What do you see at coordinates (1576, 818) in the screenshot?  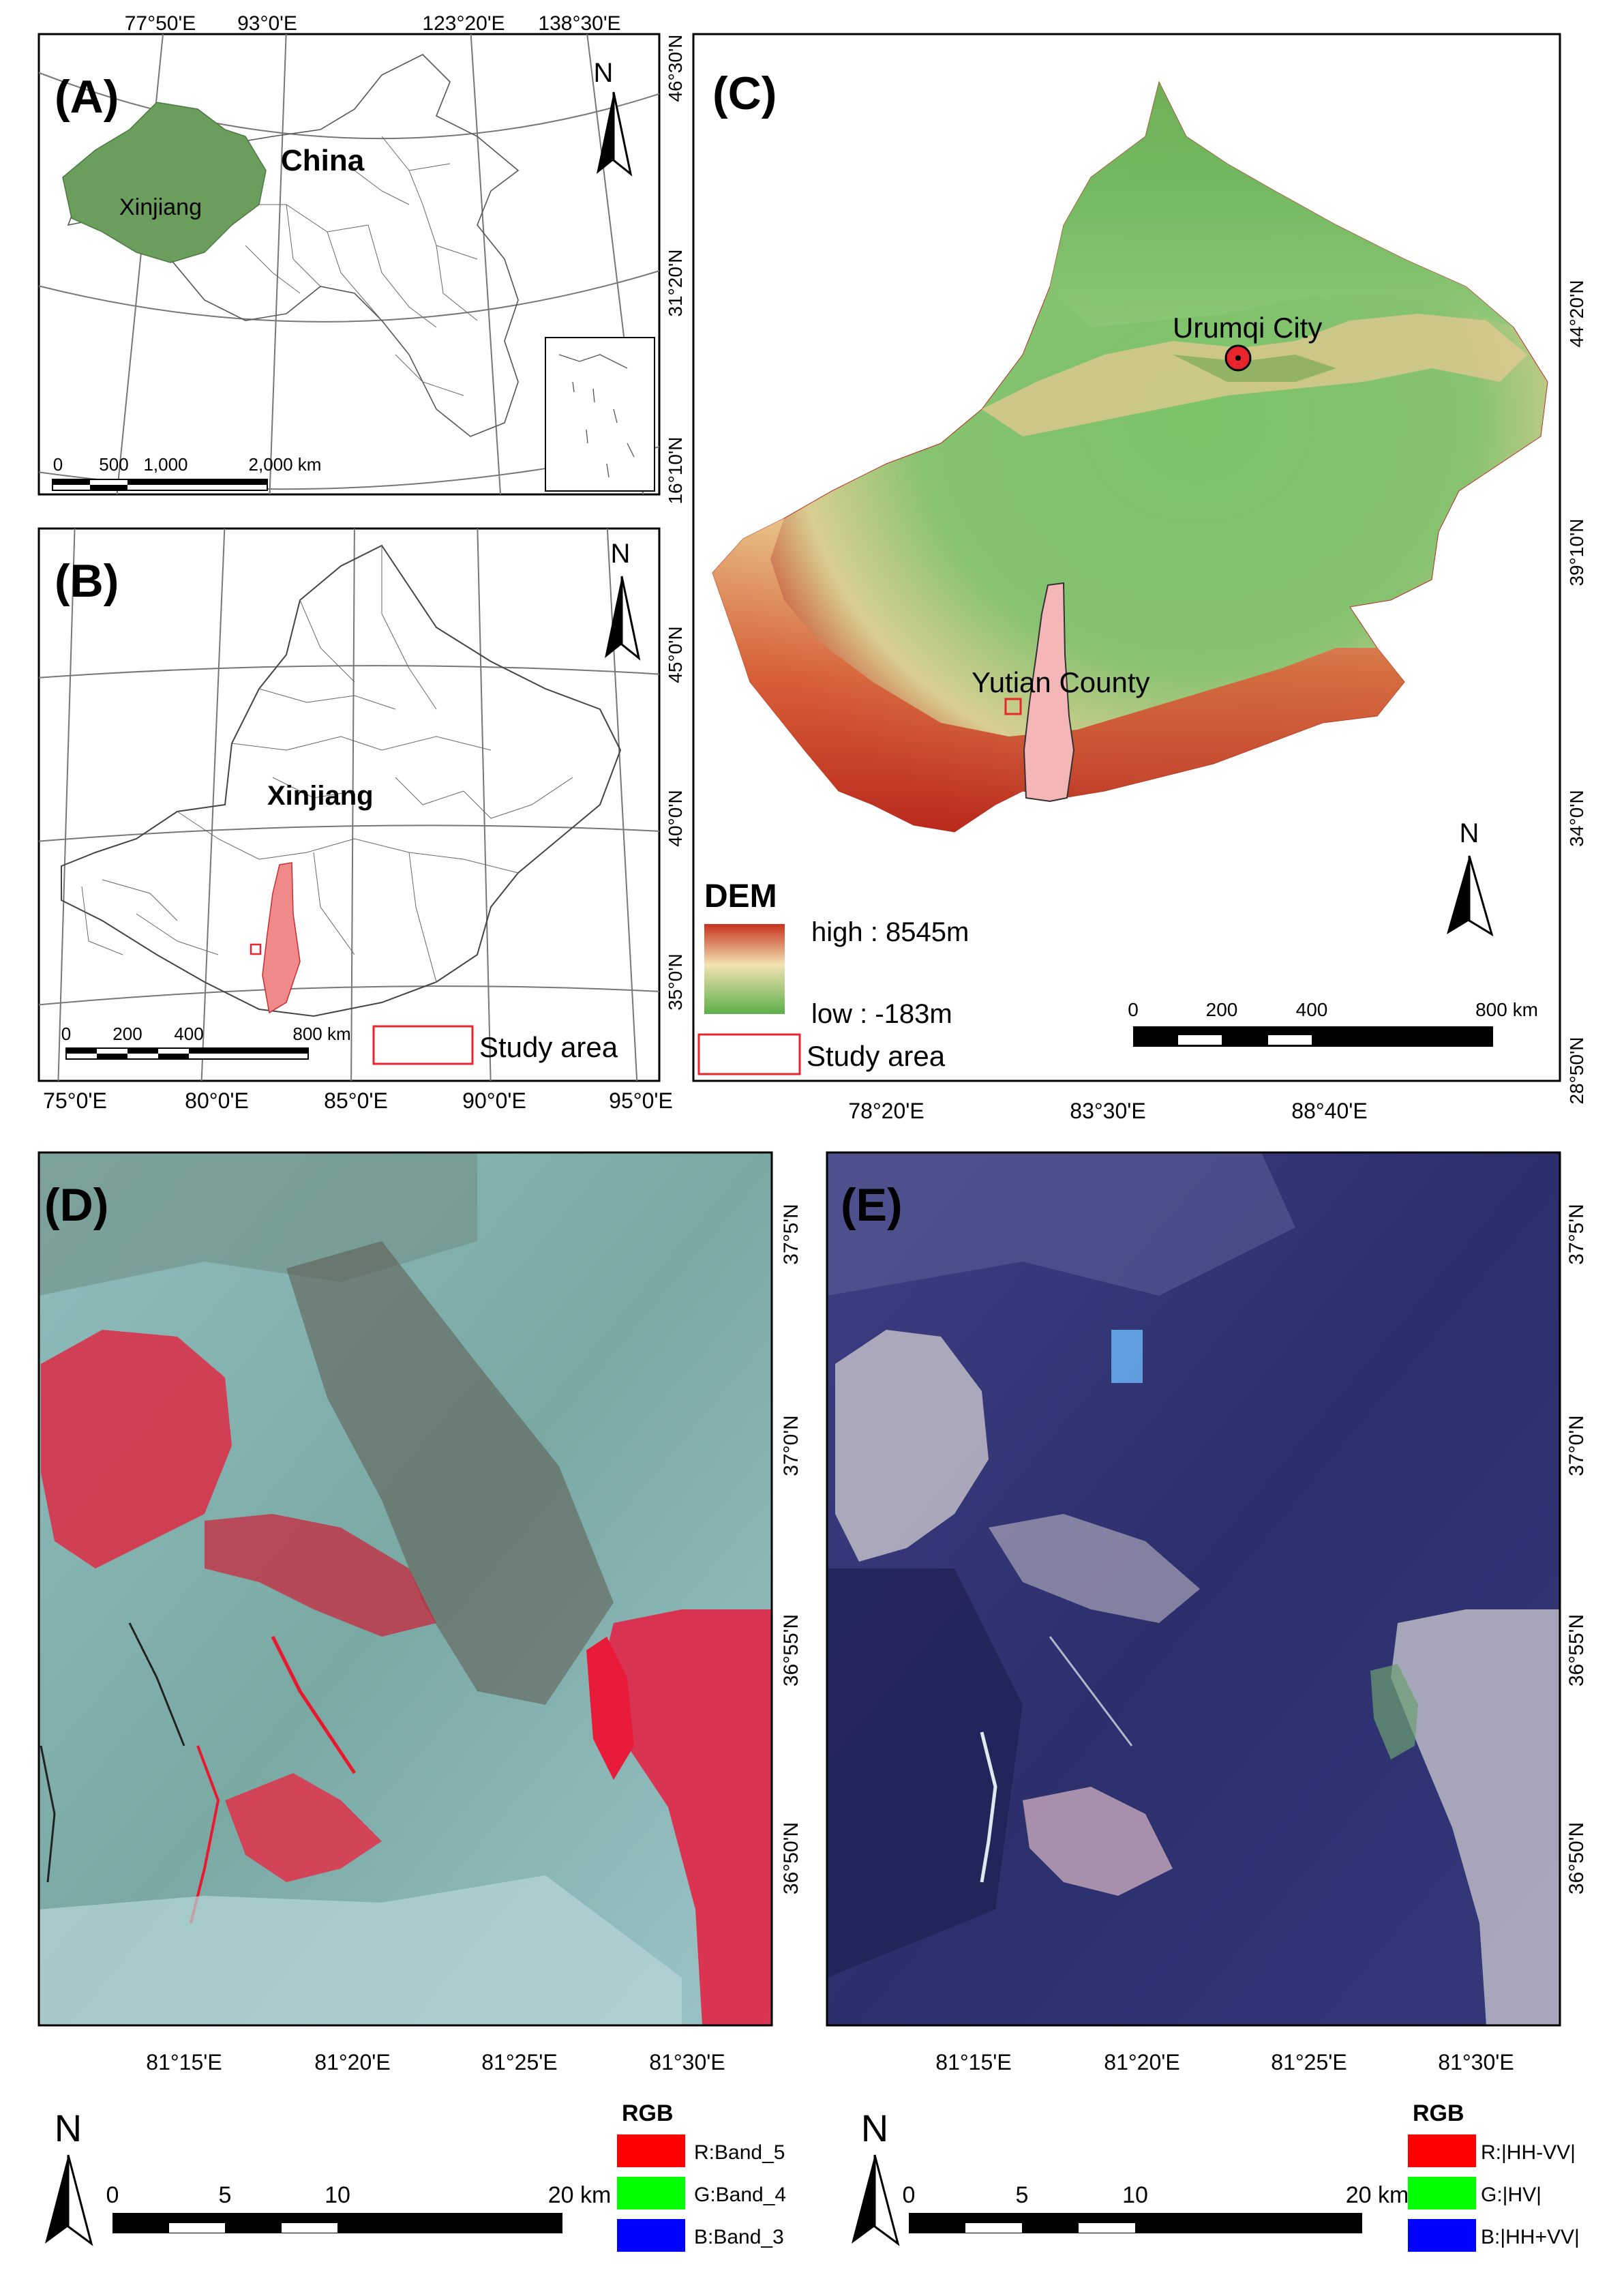 I see `panel-c-right-tick: 34°0'N` at bounding box center [1576, 818].